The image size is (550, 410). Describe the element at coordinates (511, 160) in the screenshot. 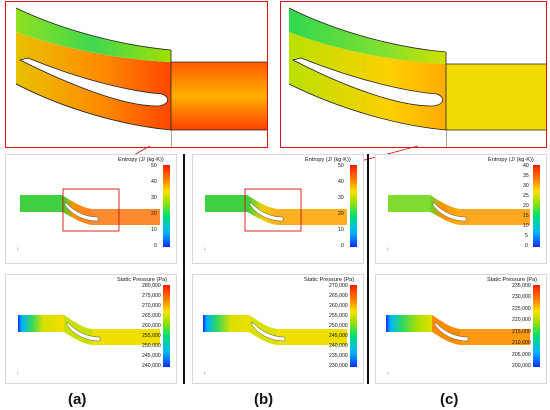

I see `entropy-colorbar-title-c: Entropy (J/ (kg·K))` at that location.